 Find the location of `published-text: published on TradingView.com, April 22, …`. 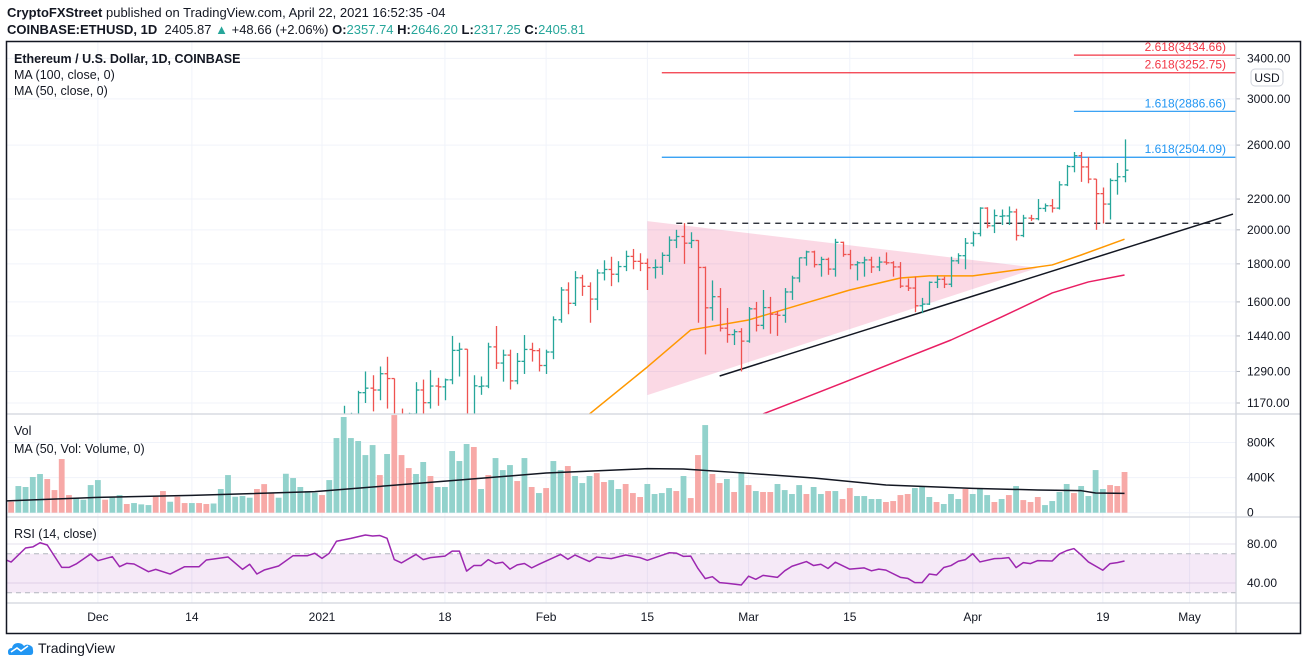

published-text: published on TradingView.com, April 22, … is located at coordinates (275, 12).